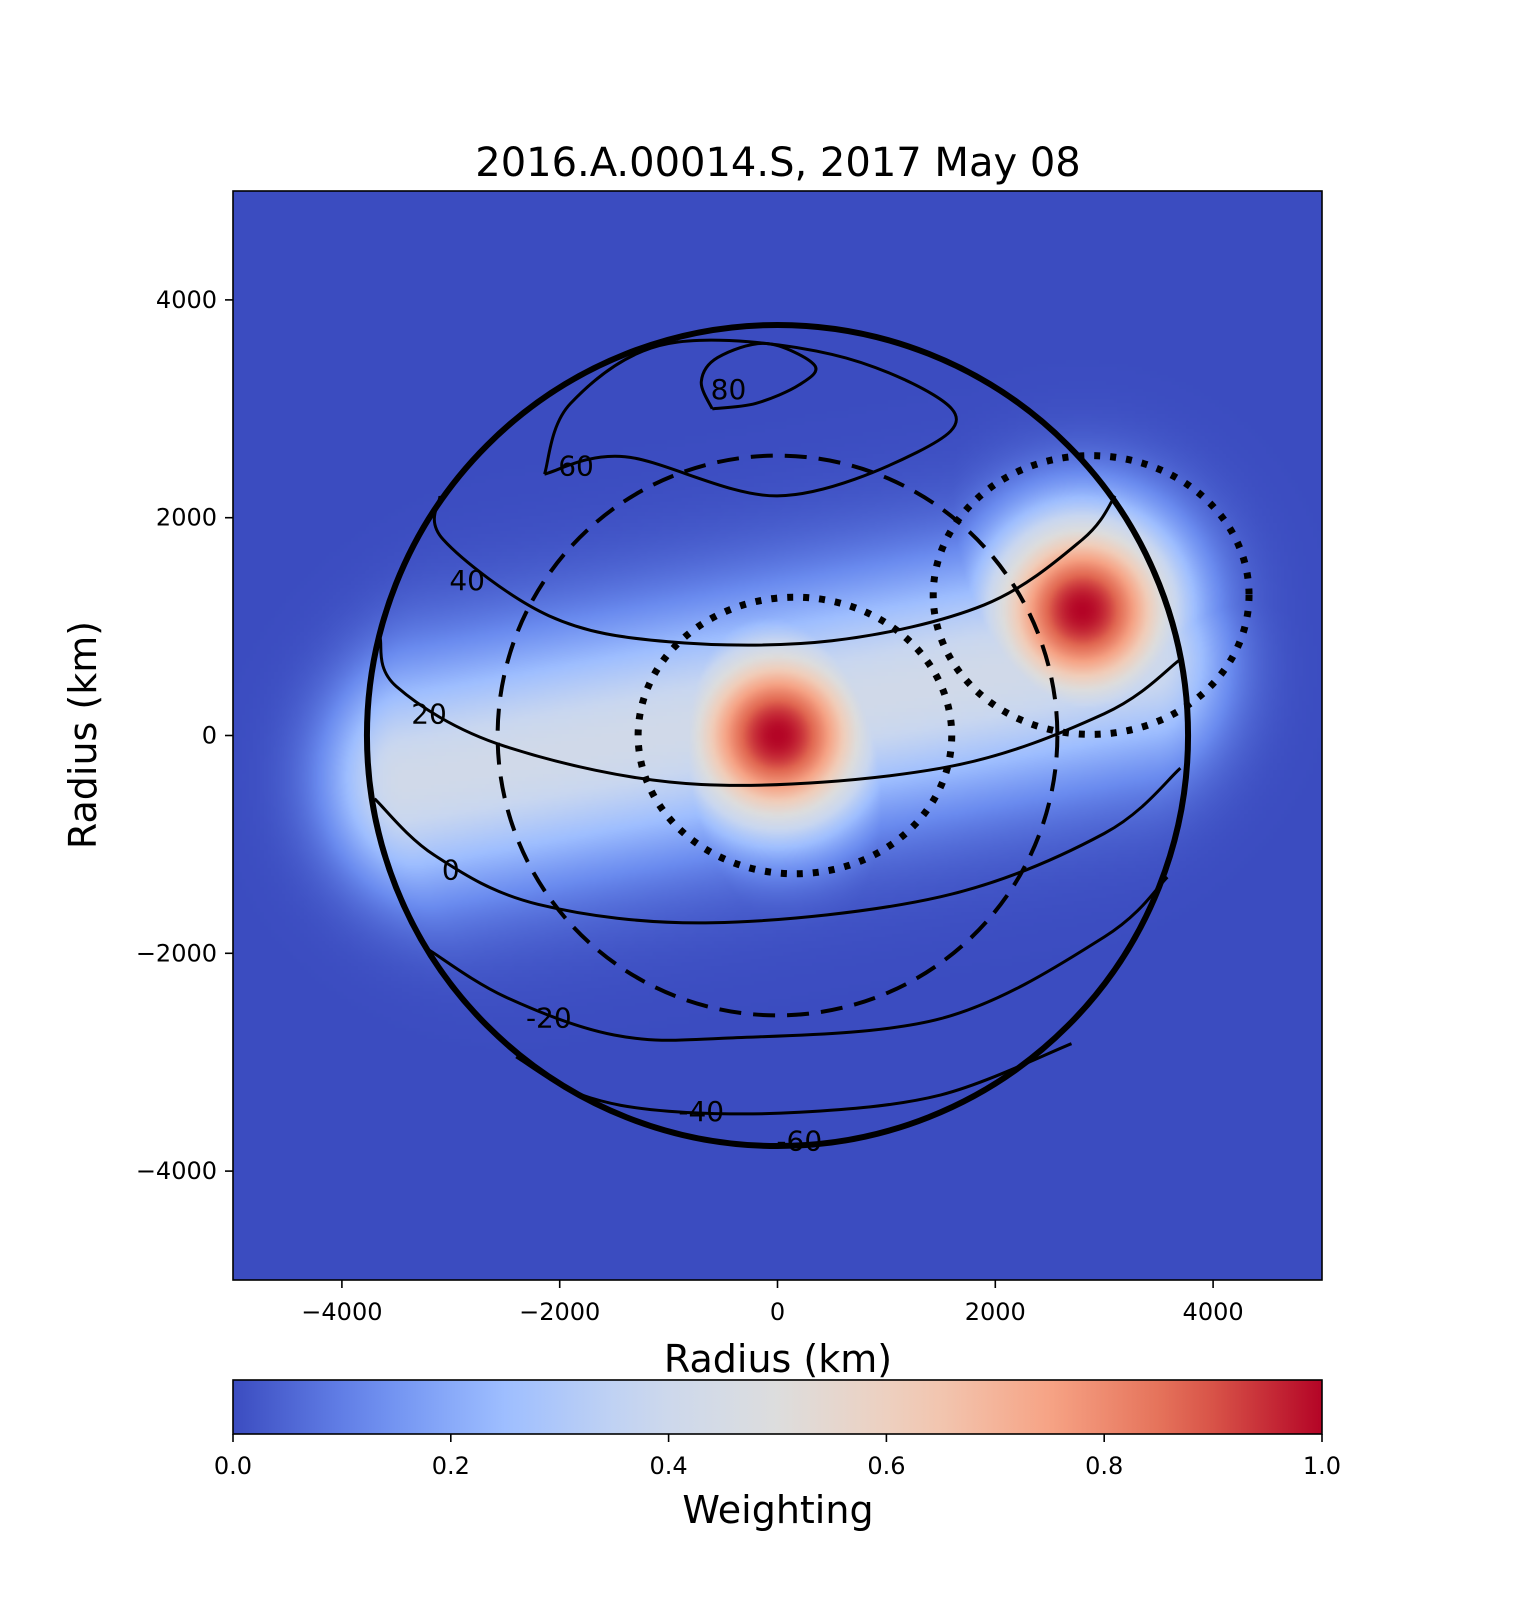  I want to click on colorbar-ticks: 0.0 0.2 0.4 0.6 0.8 1.0, so click(777, 1457).